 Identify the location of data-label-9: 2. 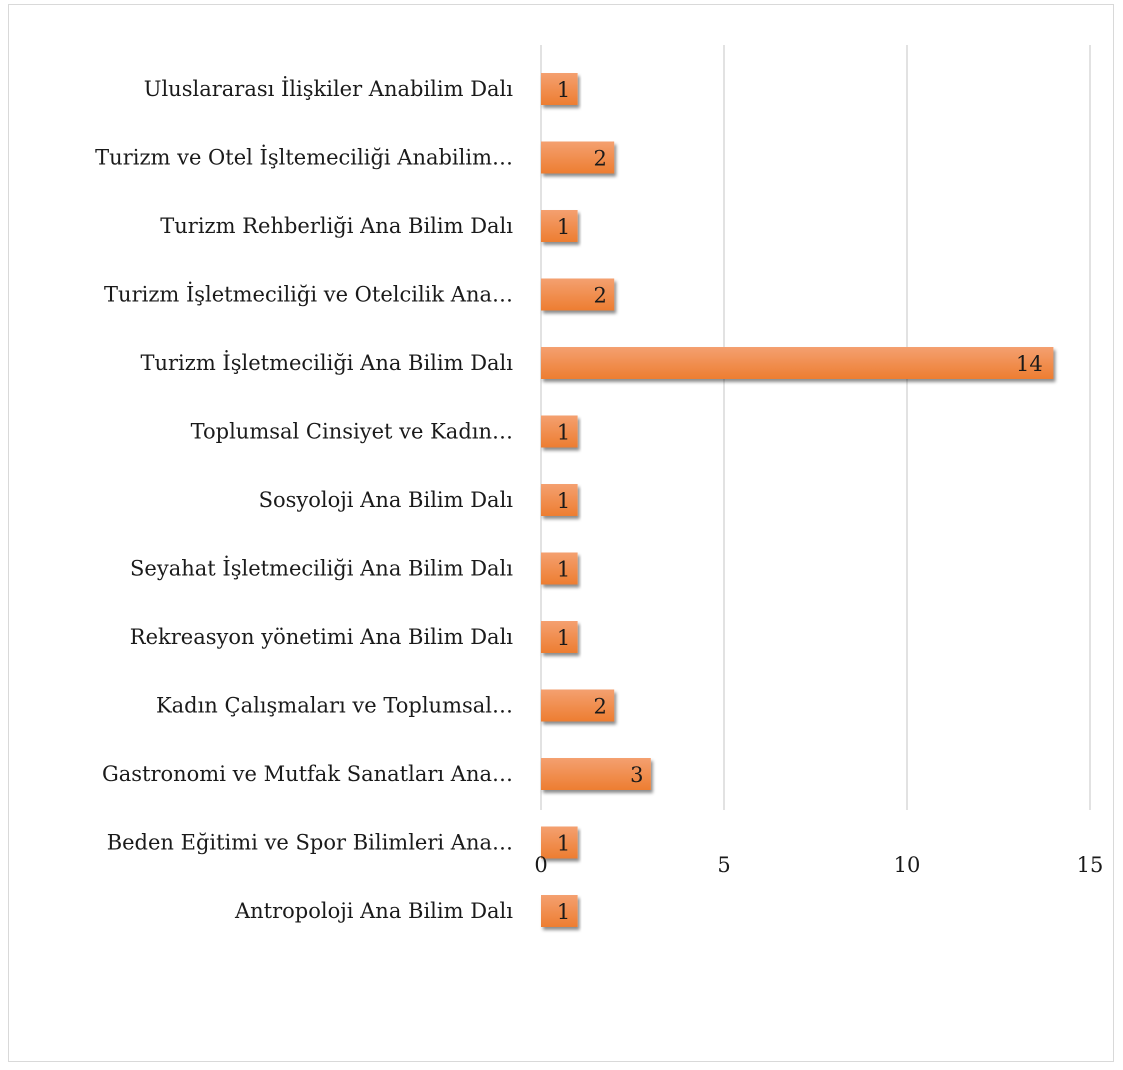
(600, 707).